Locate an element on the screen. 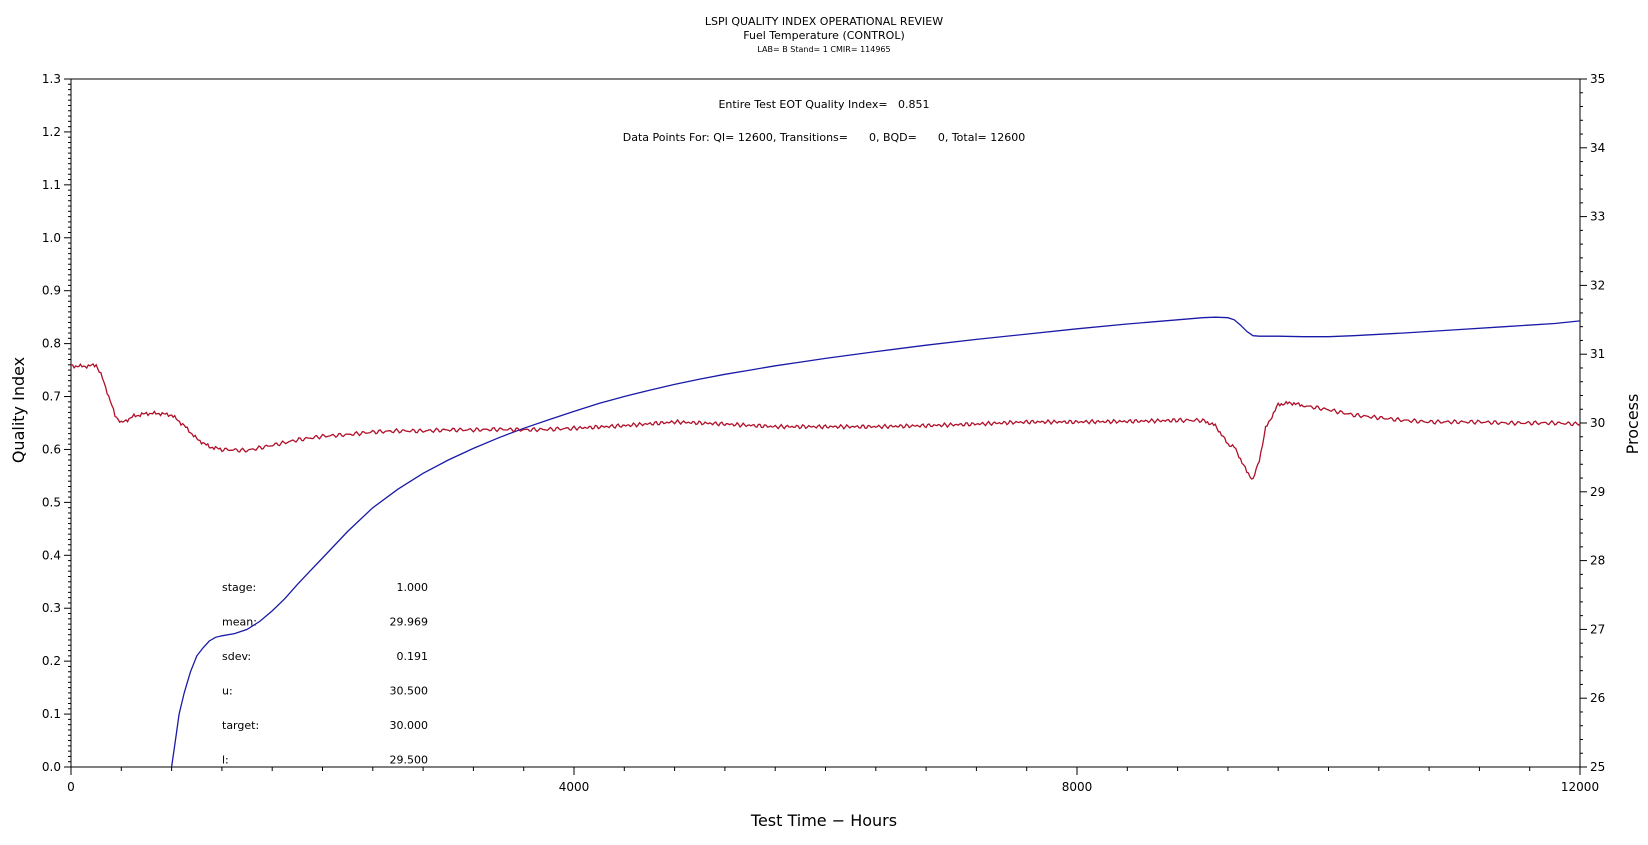  chart-subtitle: Fuel Temperature (CONTROL) is located at coordinates (824, 35).